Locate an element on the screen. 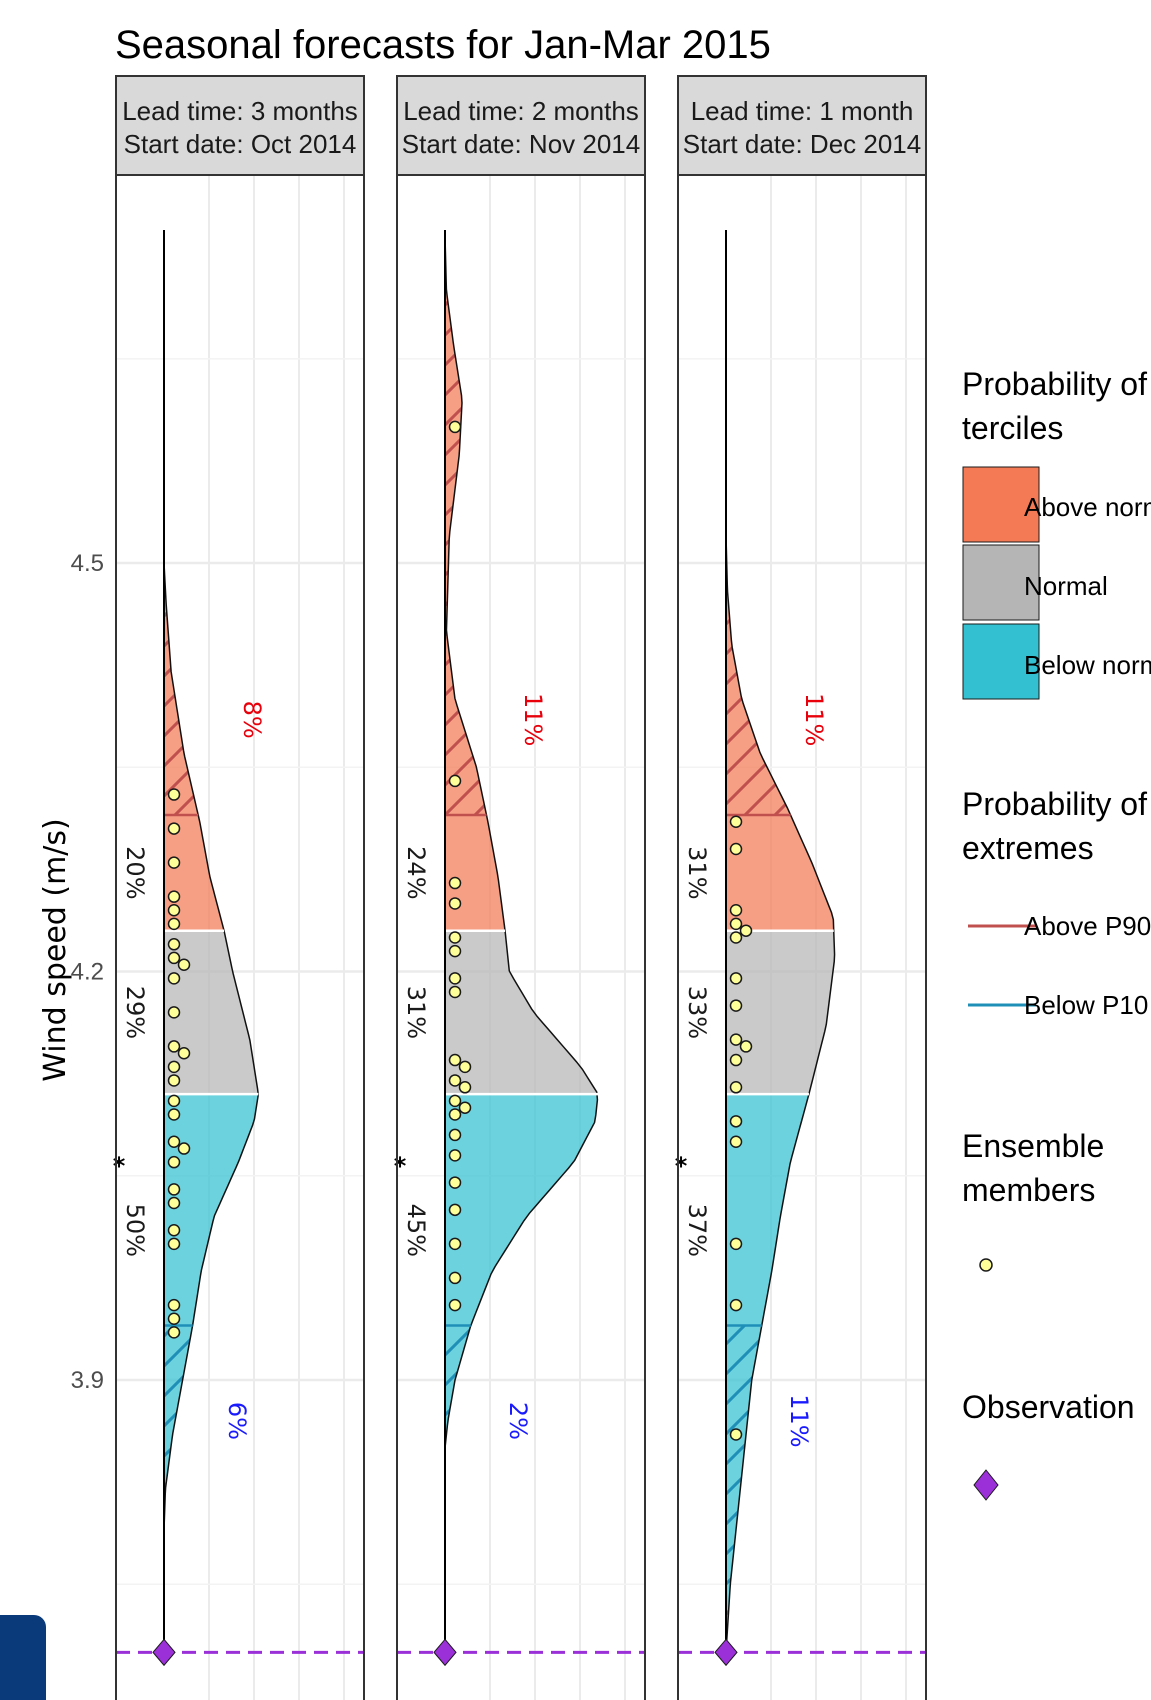 The height and width of the screenshot is (1700, 1151). density-outline is located at coordinates (521, 842).